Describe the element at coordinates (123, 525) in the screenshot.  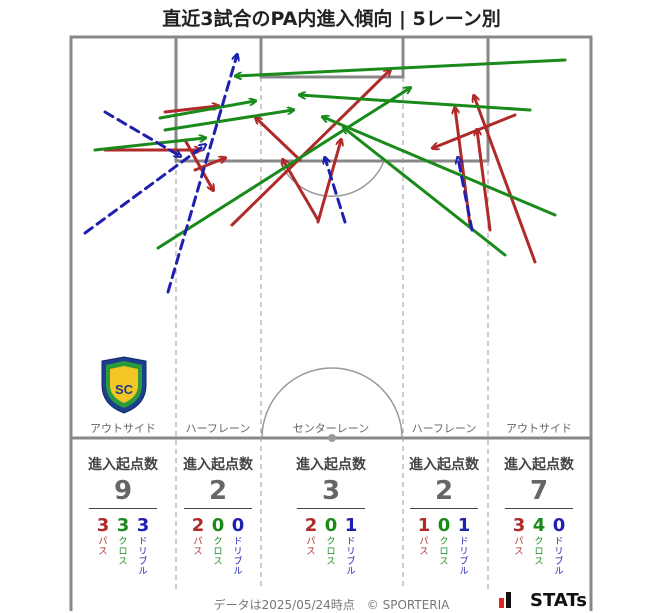
I see `cross-count: 3` at that location.